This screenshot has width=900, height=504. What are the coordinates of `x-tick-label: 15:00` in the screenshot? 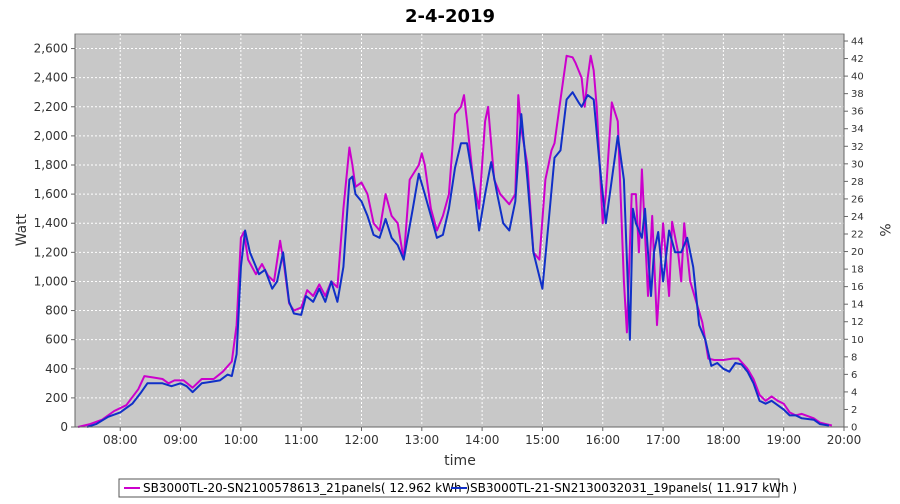 It's located at (542, 440).